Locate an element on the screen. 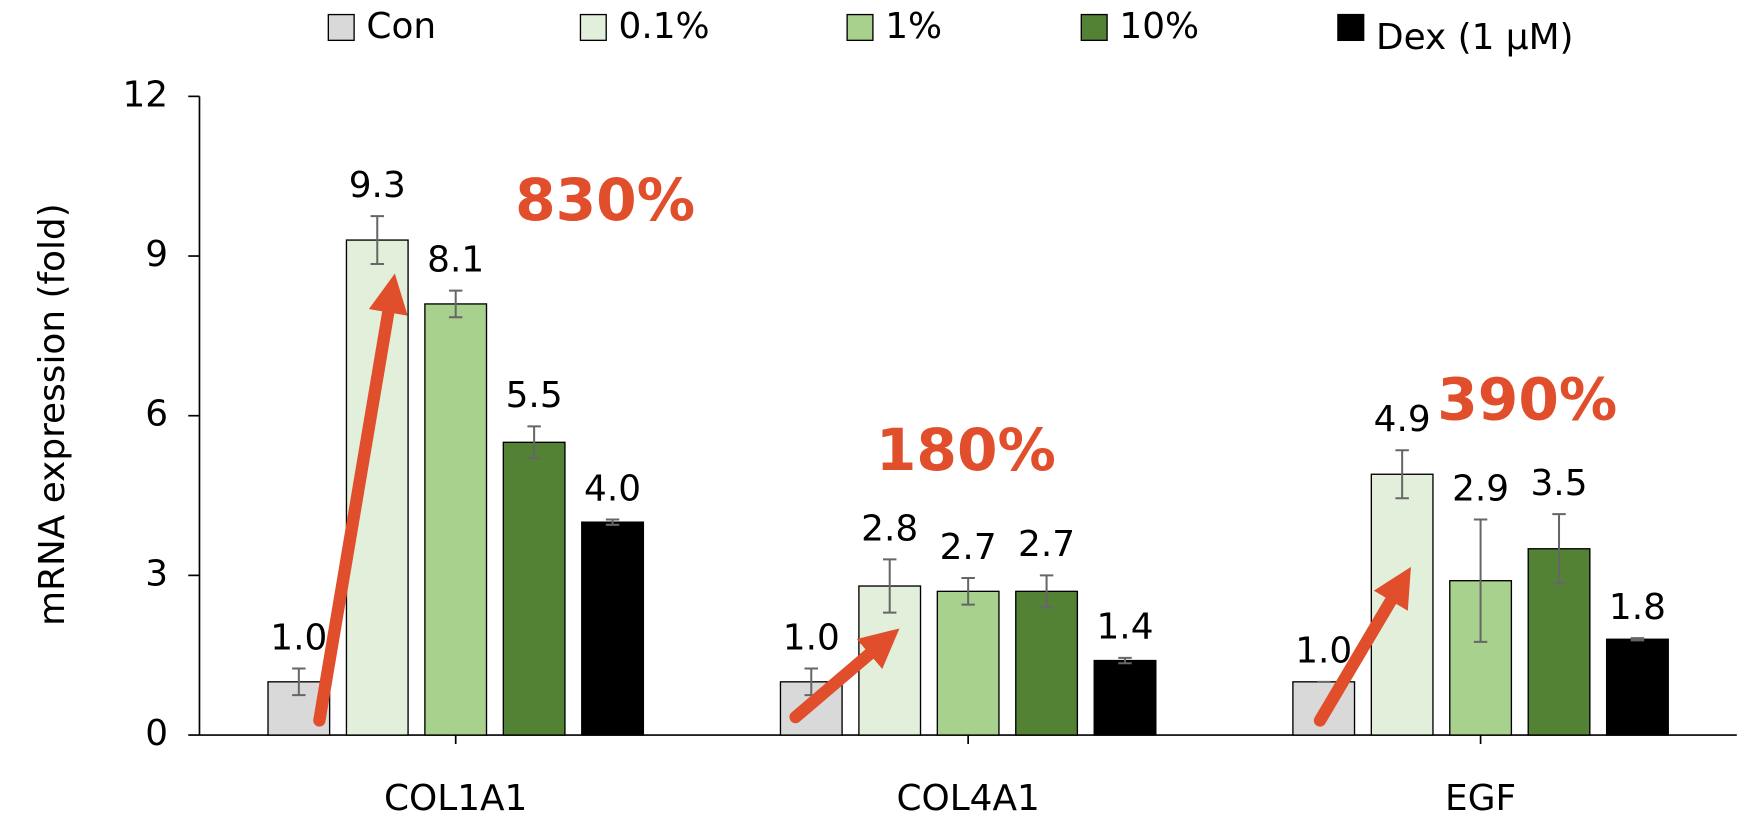  annotation: 830% is located at coordinates (605, 200).